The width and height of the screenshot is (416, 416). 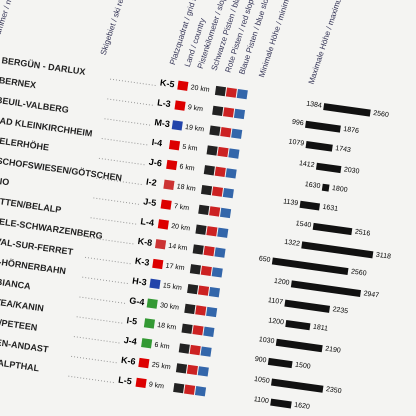 I want to click on grid-square: H-3, so click(x=140, y=282).